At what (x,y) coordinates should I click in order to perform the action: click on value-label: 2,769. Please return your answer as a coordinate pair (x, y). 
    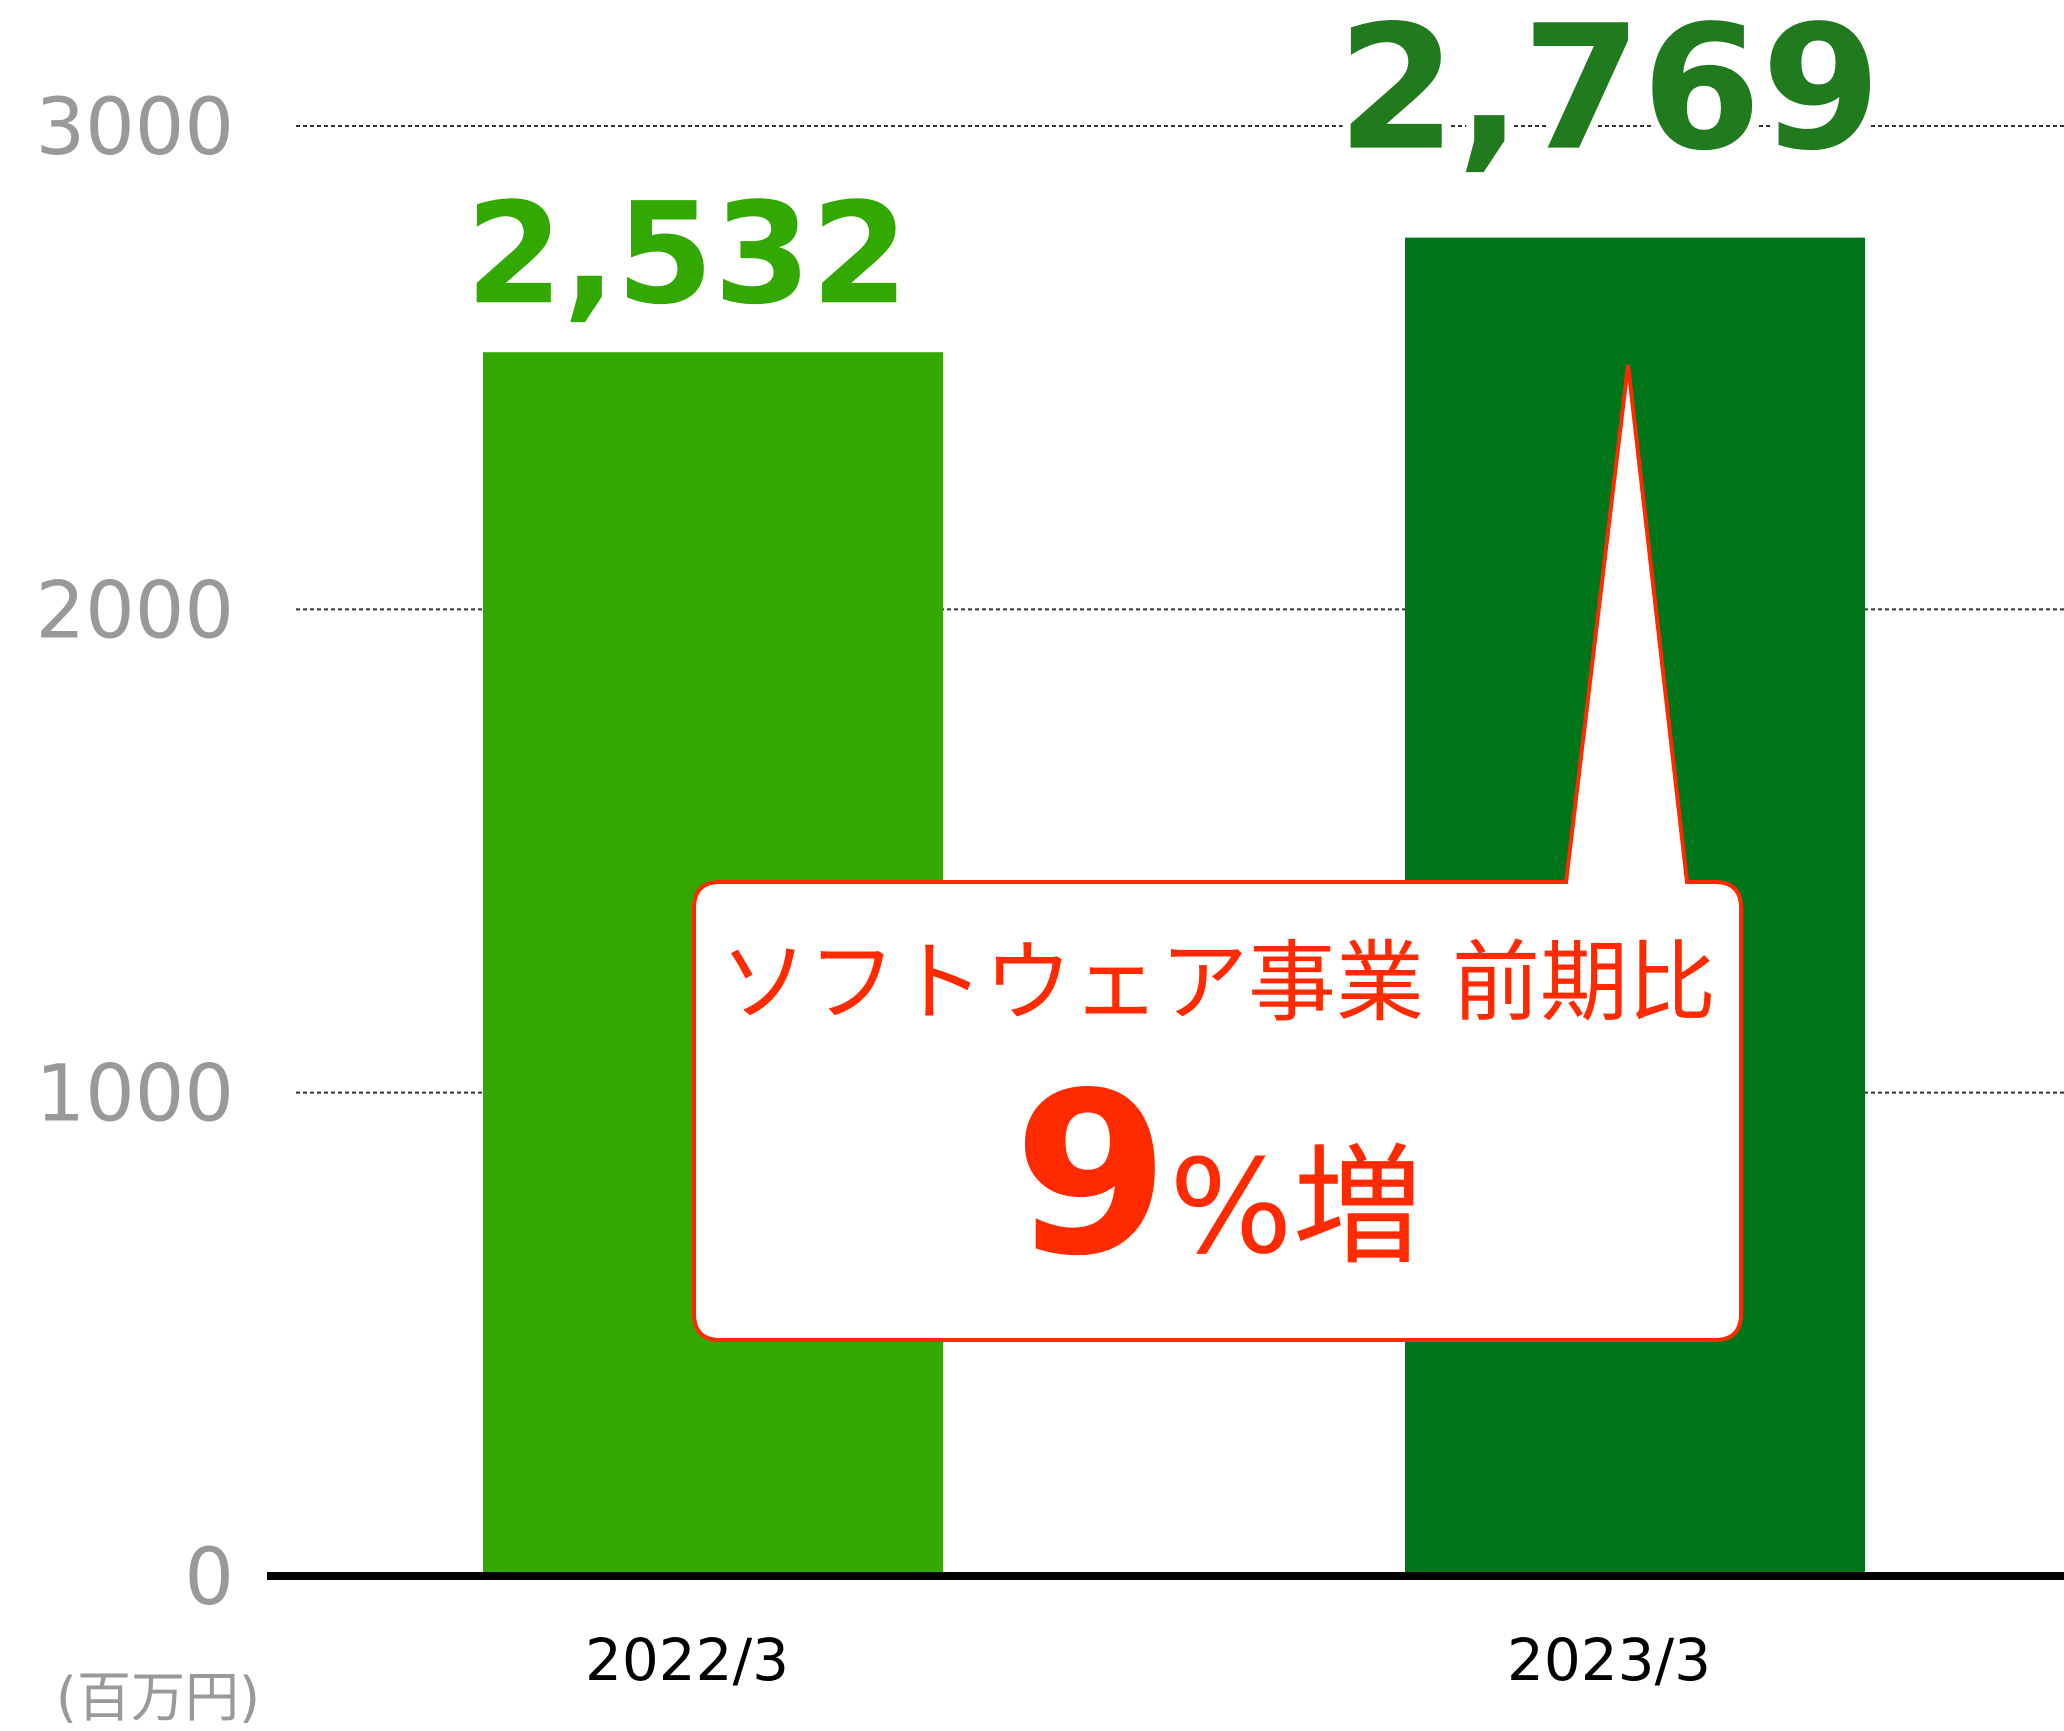
    Looking at the image, I should click on (1609, 94).